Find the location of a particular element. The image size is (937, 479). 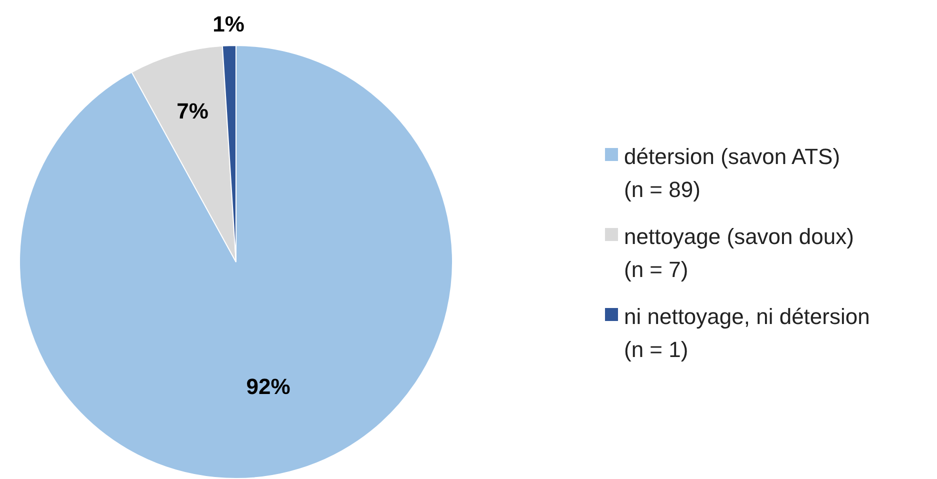

data-label: 7% is located at coordinates (192, 111).